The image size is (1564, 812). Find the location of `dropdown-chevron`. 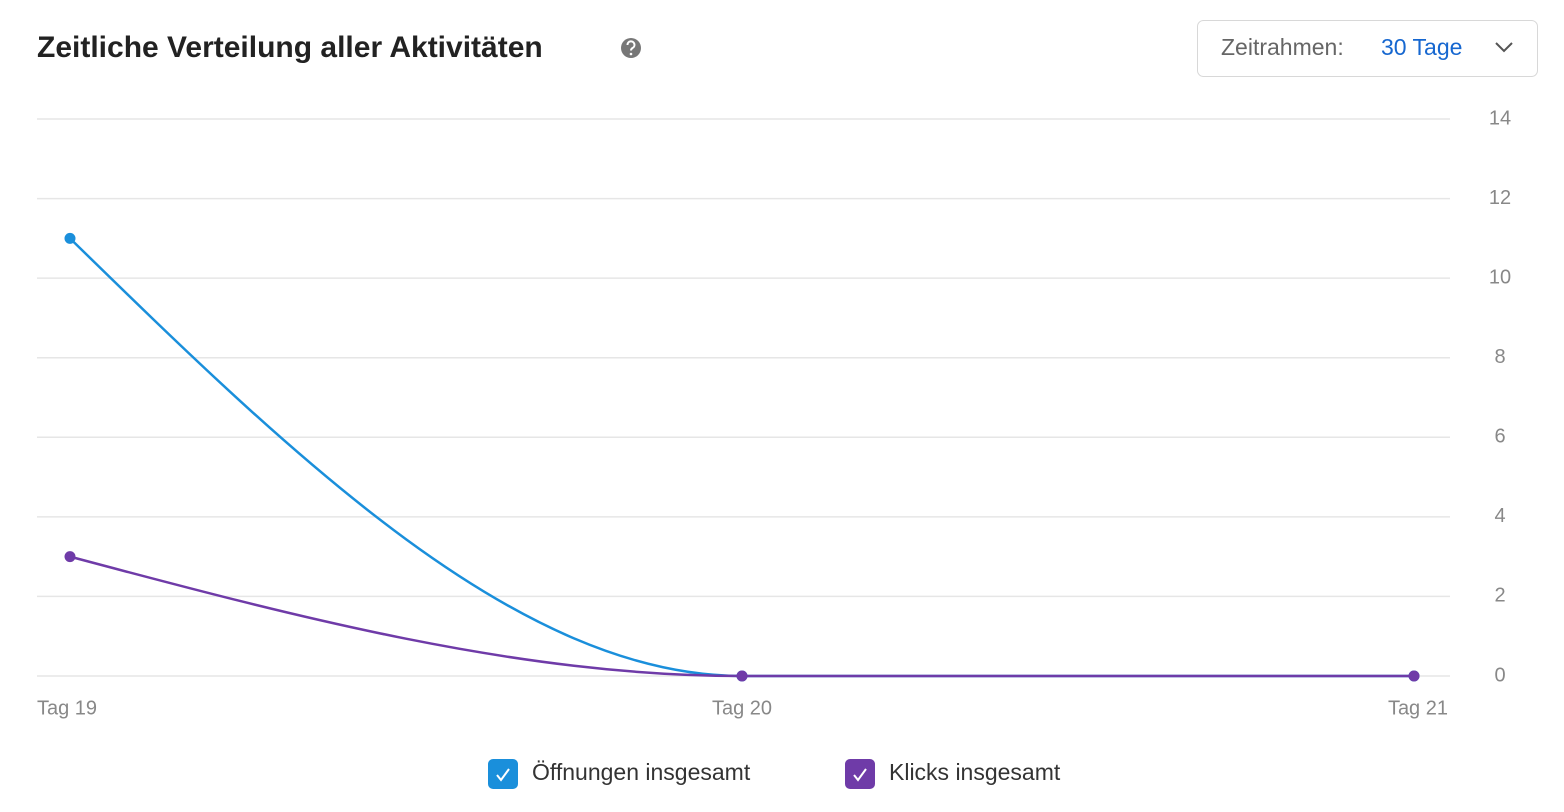

dropdown-chevron is located at coordinates (1504, 47).